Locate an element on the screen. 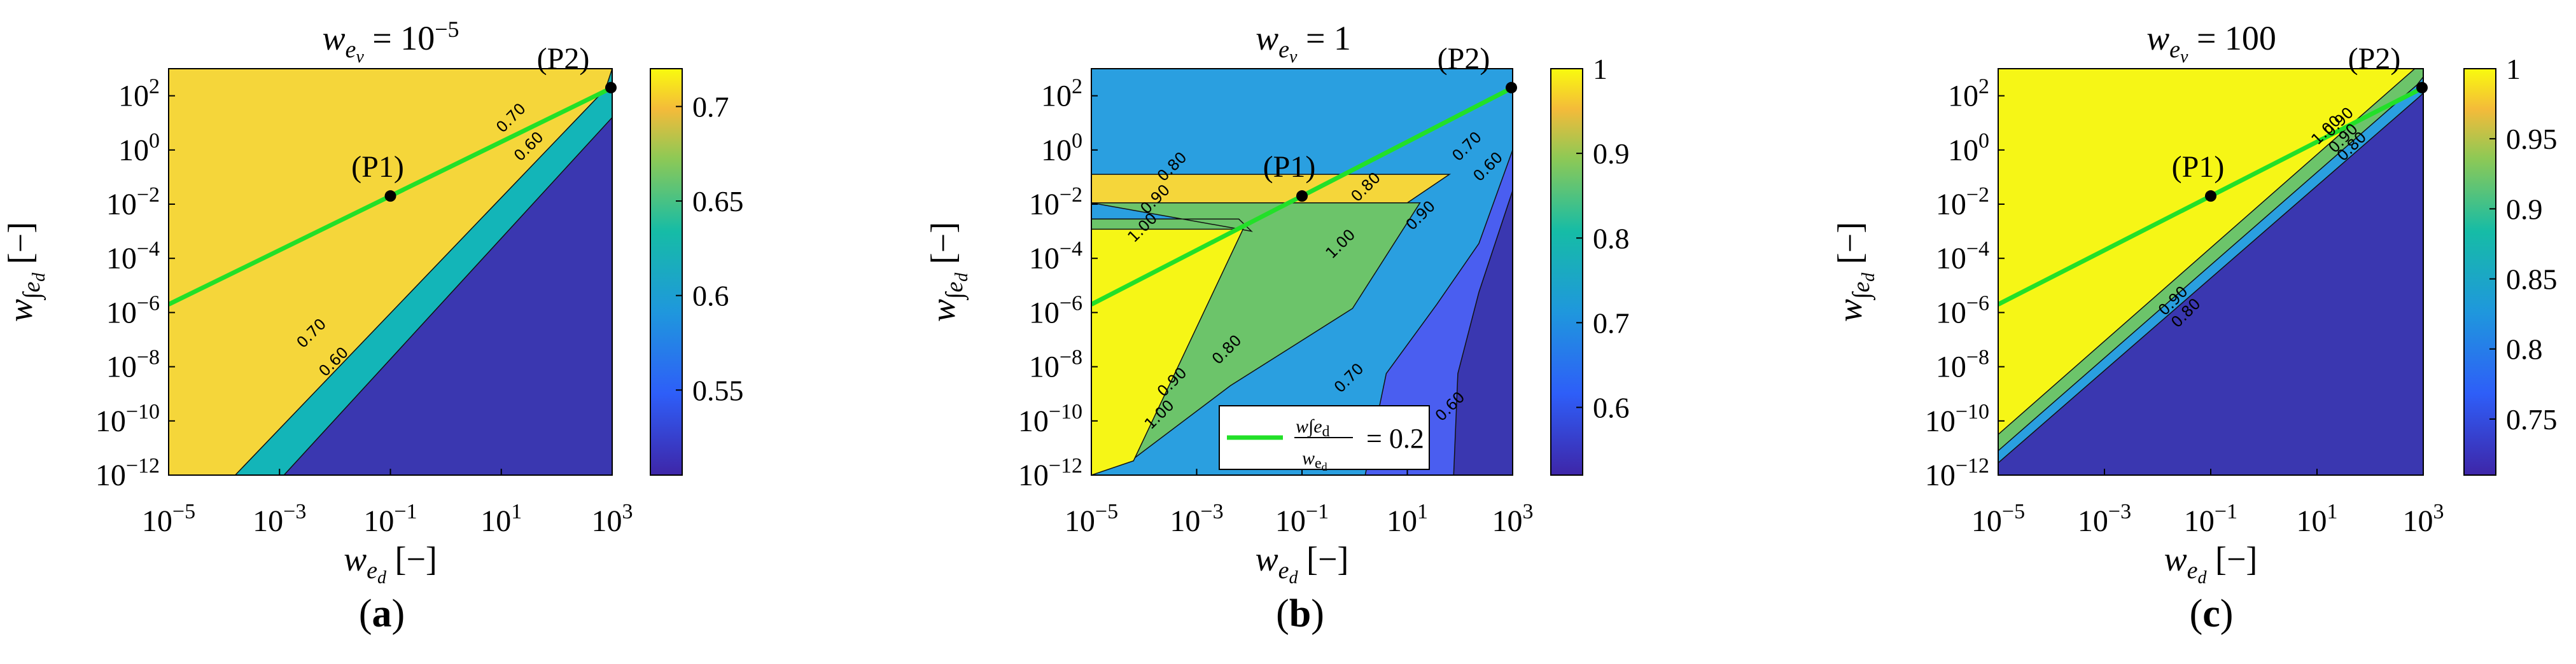 The width and height of the screenshot is (2576, 664). panel-caption: (b) is located at coordinates (1300, 614).